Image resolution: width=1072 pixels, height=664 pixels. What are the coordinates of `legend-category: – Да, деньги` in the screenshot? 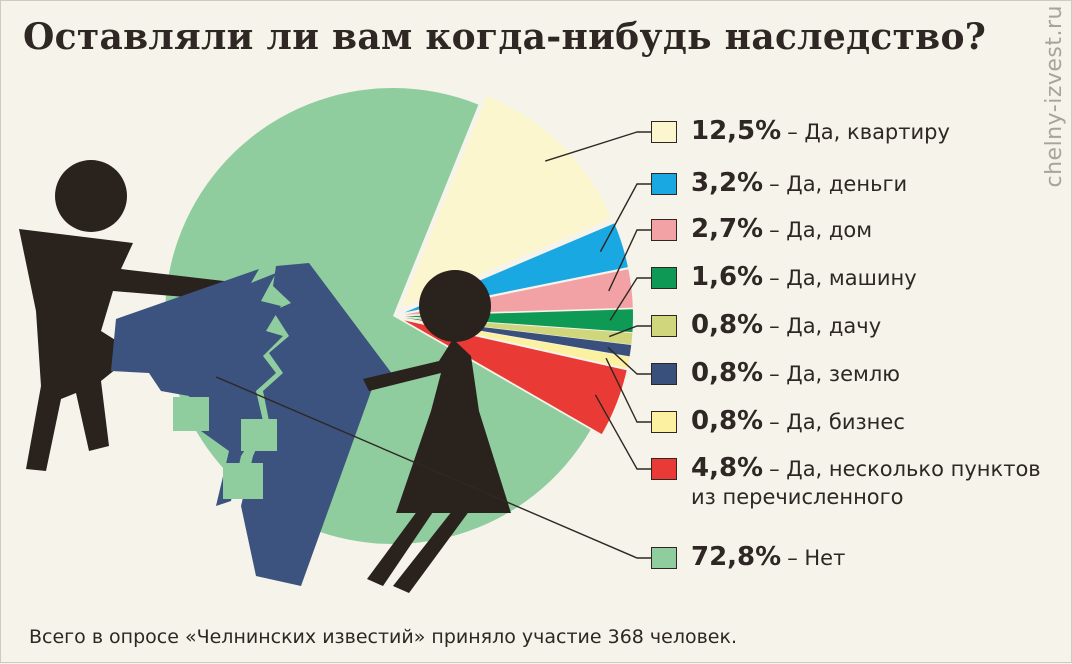 It's located at (838, 184).